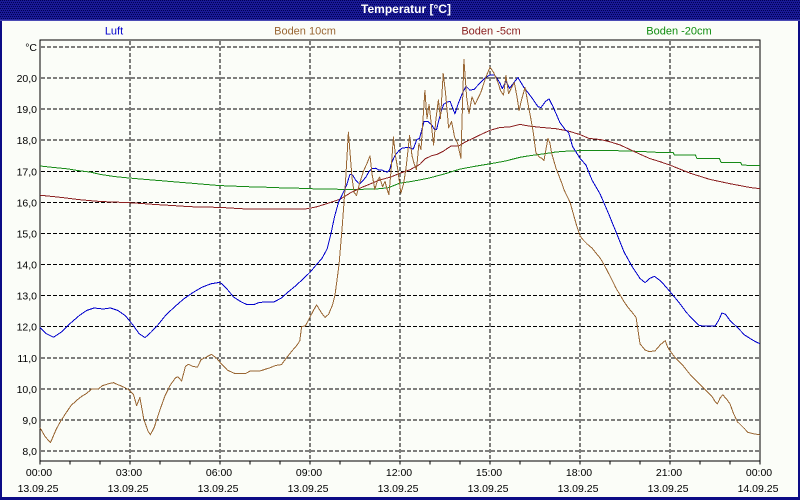 This screenshot has width=800, height=500. Describe the element at coordinates (129, 473) in the screenshot. I see `svg-text: 03:00` at that location.